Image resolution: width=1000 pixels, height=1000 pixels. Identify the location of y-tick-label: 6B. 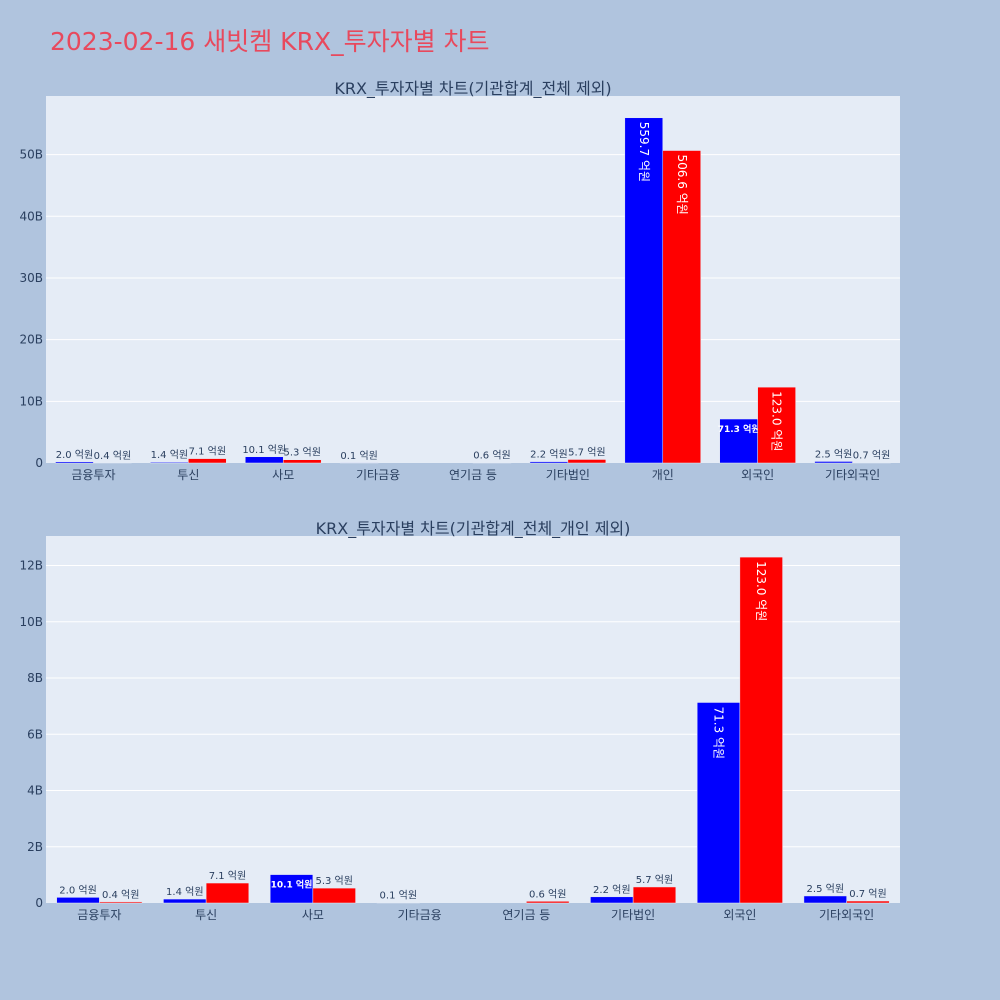
(35, 734).